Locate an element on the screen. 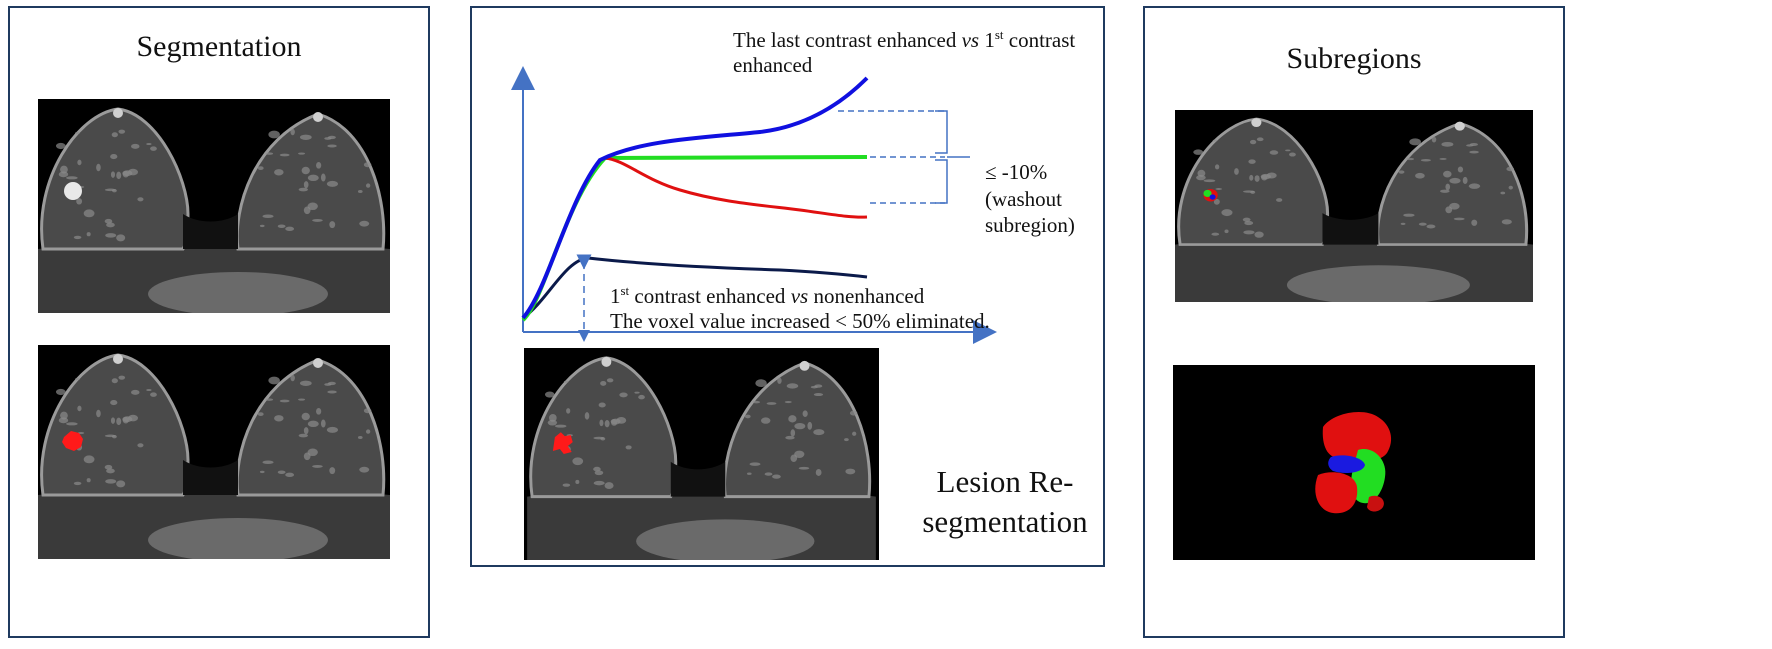  mri-original-svg is located at coordinates (214, 206).